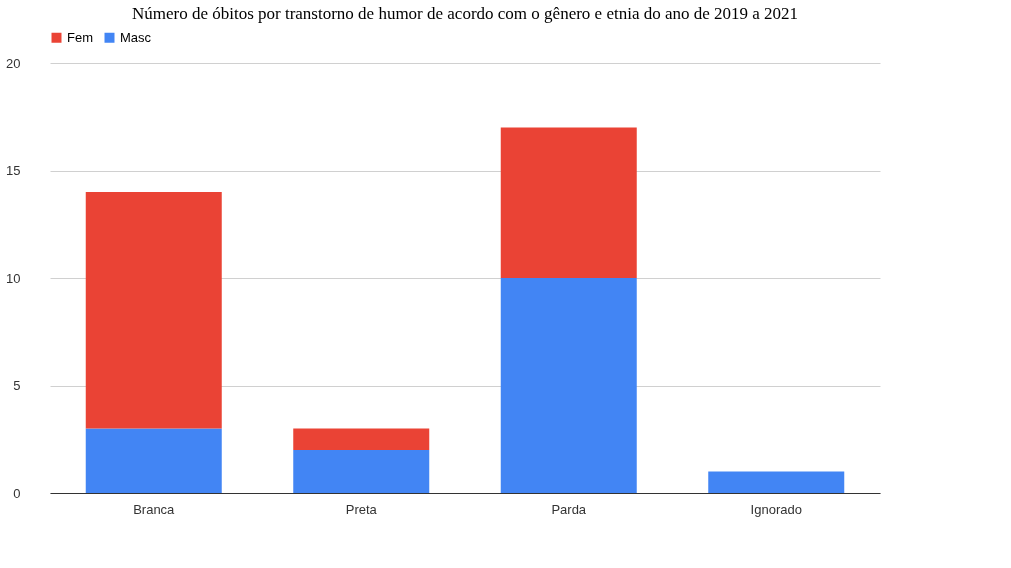 The width and height of the screenshot is (1011, 568). What do you see at coordinates (17, 493) in the screenshot?
I see `y-tick-label: 0` at bounding box center [17, 493].